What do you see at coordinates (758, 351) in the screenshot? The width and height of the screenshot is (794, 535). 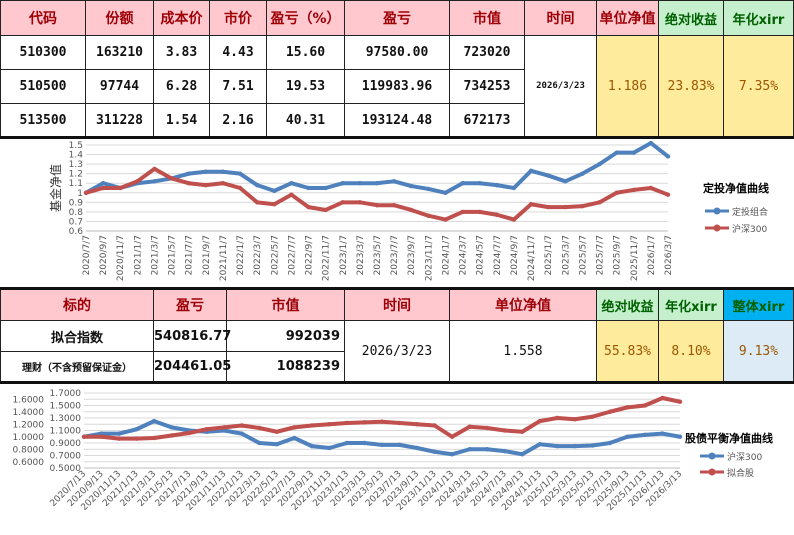 I see `total-xirr-cell: 9.13%` at bounding box center [758, 351].